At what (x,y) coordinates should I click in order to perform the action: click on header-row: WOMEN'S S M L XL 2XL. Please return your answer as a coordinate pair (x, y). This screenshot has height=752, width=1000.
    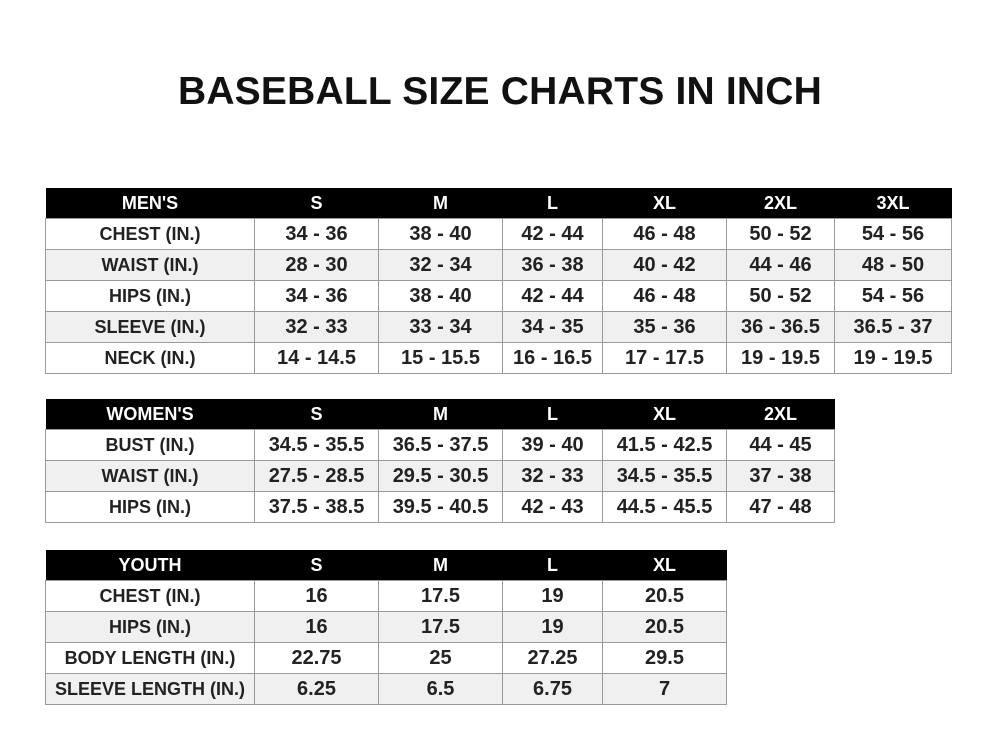
    Looking at the image, I should click on (440, 414).